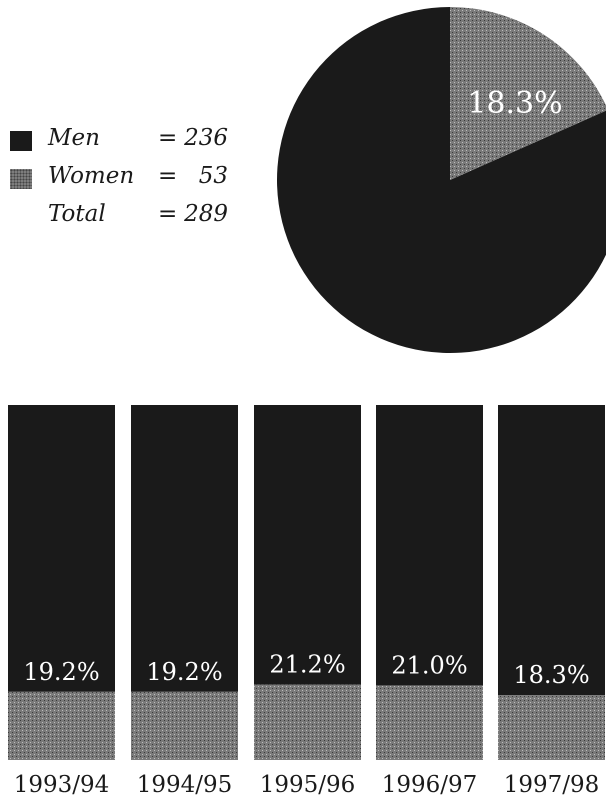 This screenshot has height=803, width=606. Describe the element at coordinates (552, 785) in the screenshot. I see `x-tick-label: 1997/98` at that location.